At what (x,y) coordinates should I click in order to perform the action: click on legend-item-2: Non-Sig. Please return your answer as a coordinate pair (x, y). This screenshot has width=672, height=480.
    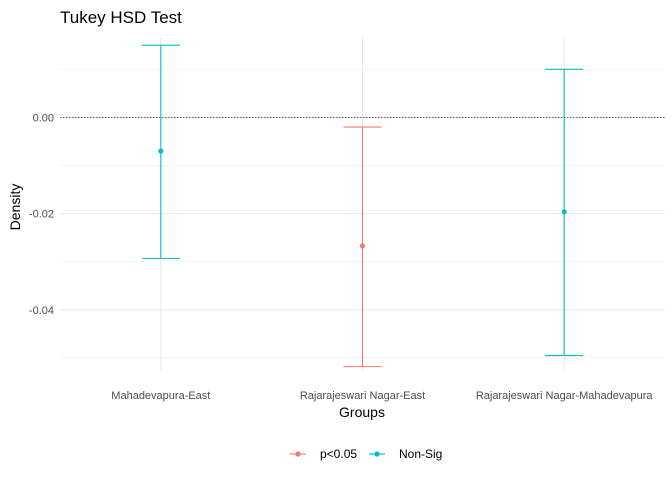
    Looking at the image, I should click on (405, 454).